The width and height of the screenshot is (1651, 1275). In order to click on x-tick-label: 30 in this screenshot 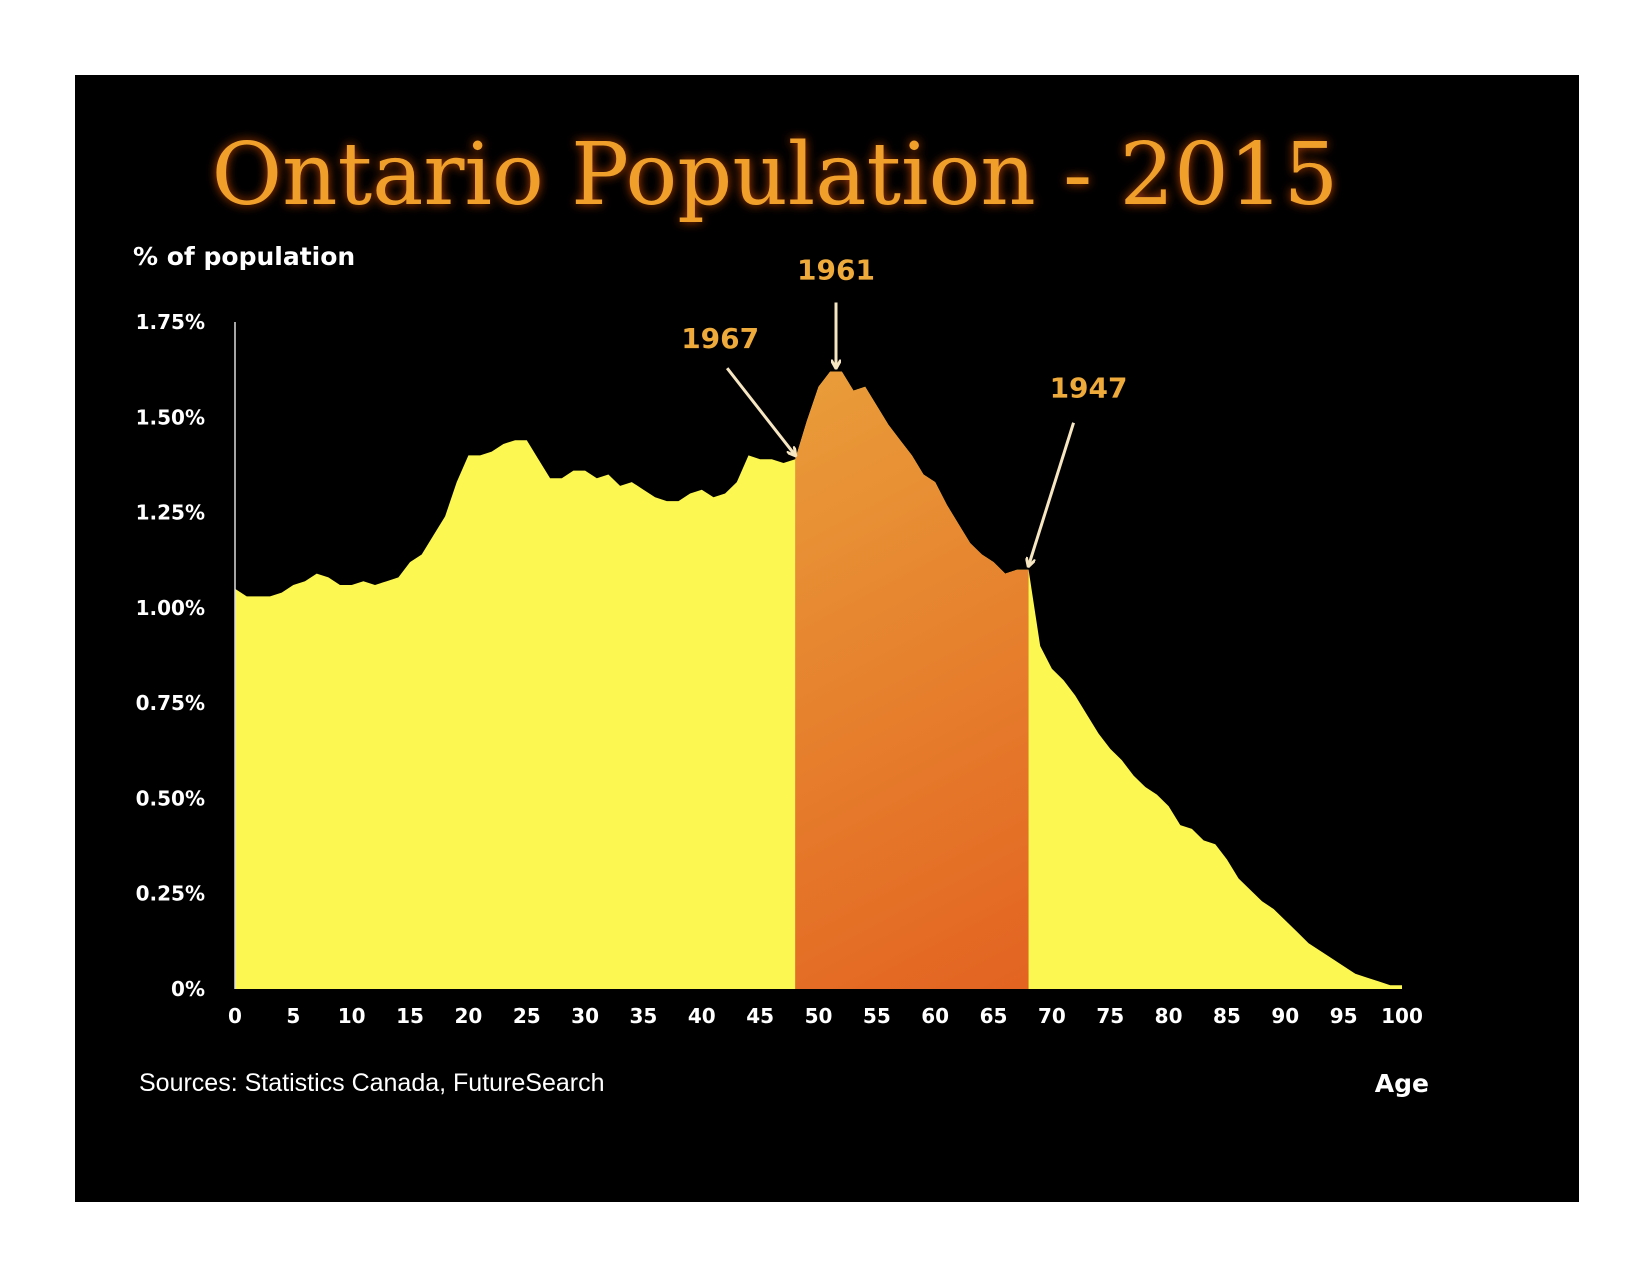, I will do `click(585, 1016)`.